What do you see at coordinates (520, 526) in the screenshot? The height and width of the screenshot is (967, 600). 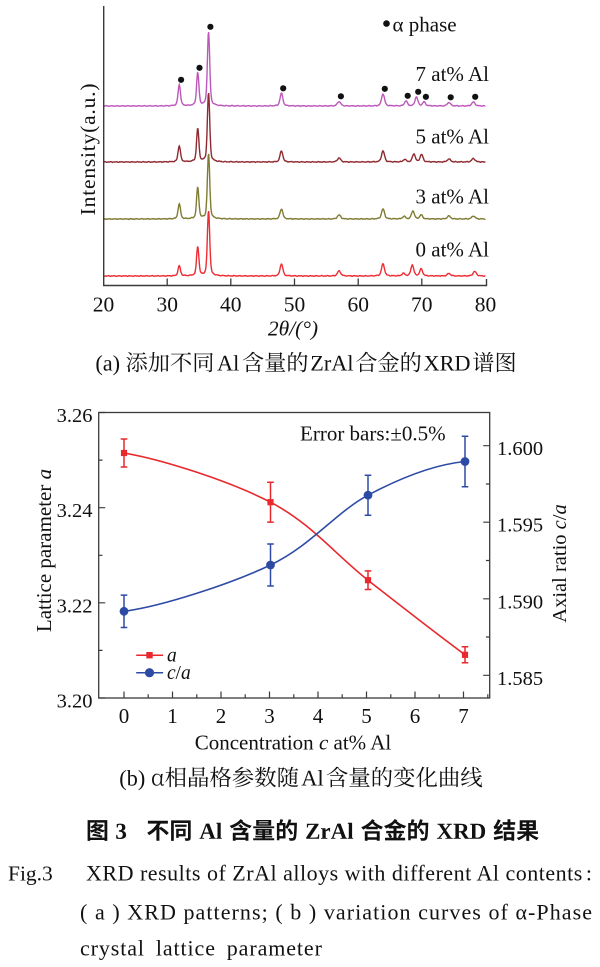 I see `svg-text: 1.595` at bounding box center [520, 526].